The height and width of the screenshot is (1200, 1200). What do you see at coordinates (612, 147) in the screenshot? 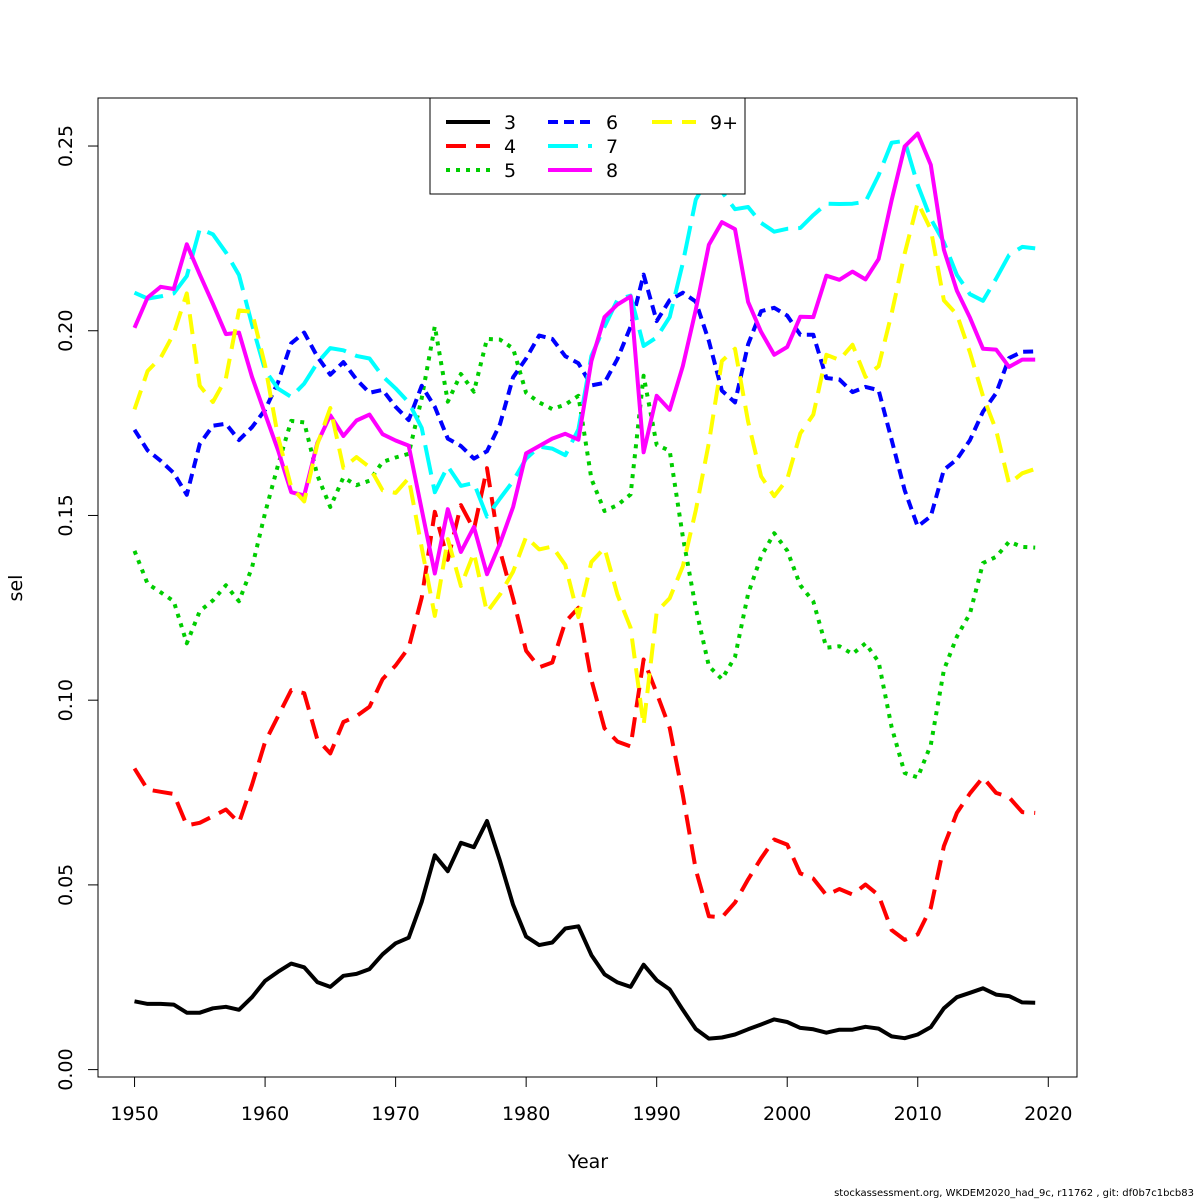
I see `legend-label: 7` at bounding box center [612, 147].